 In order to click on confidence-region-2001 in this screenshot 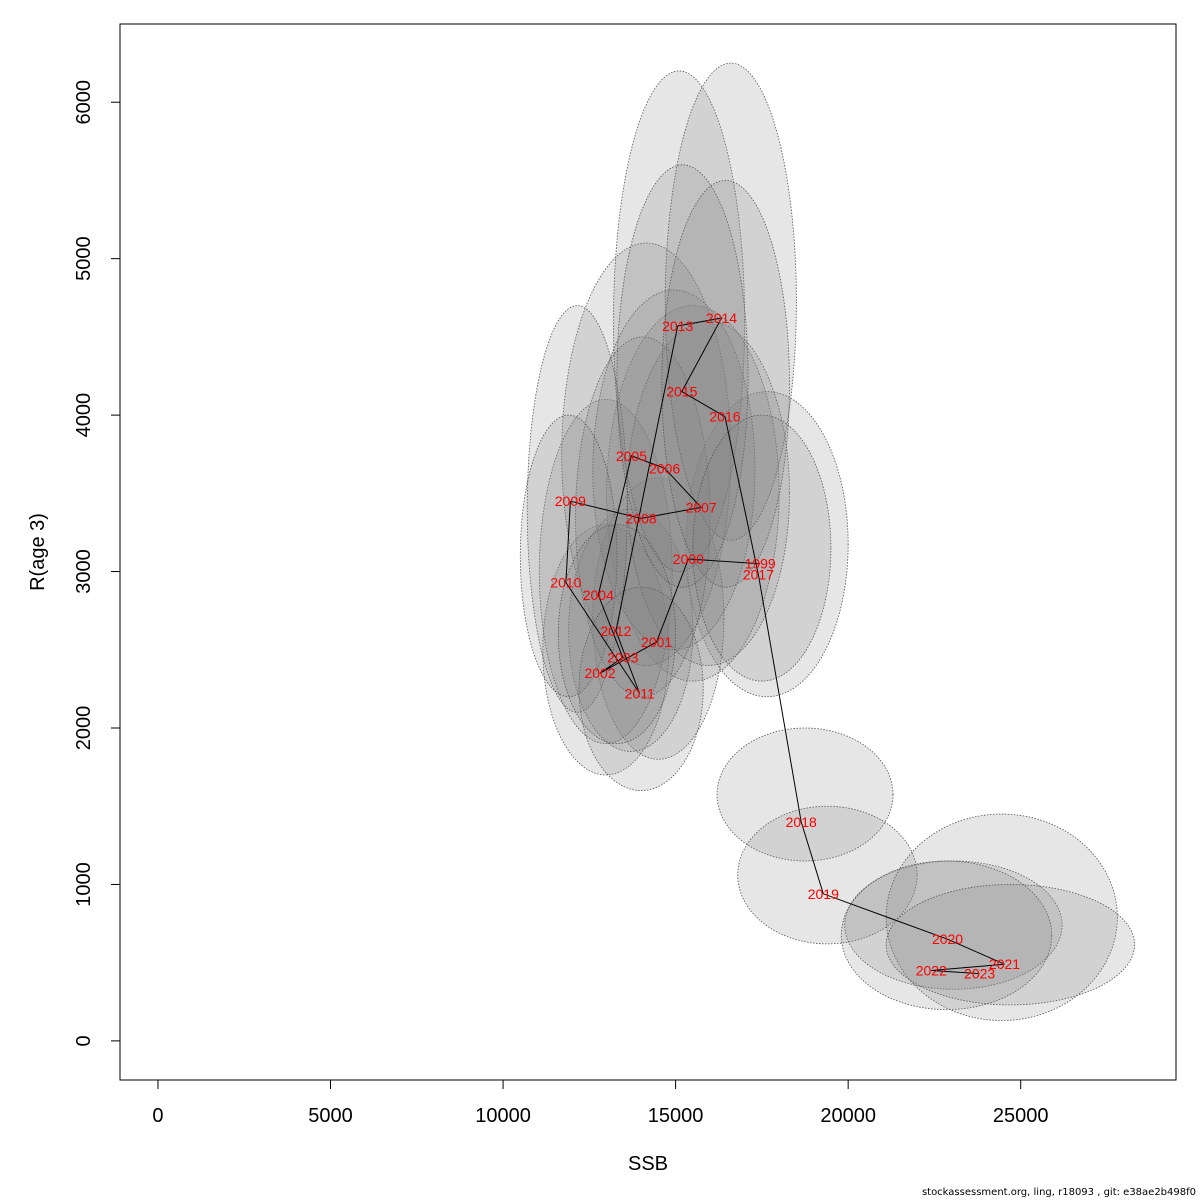, I will do `click(658, 618)`.